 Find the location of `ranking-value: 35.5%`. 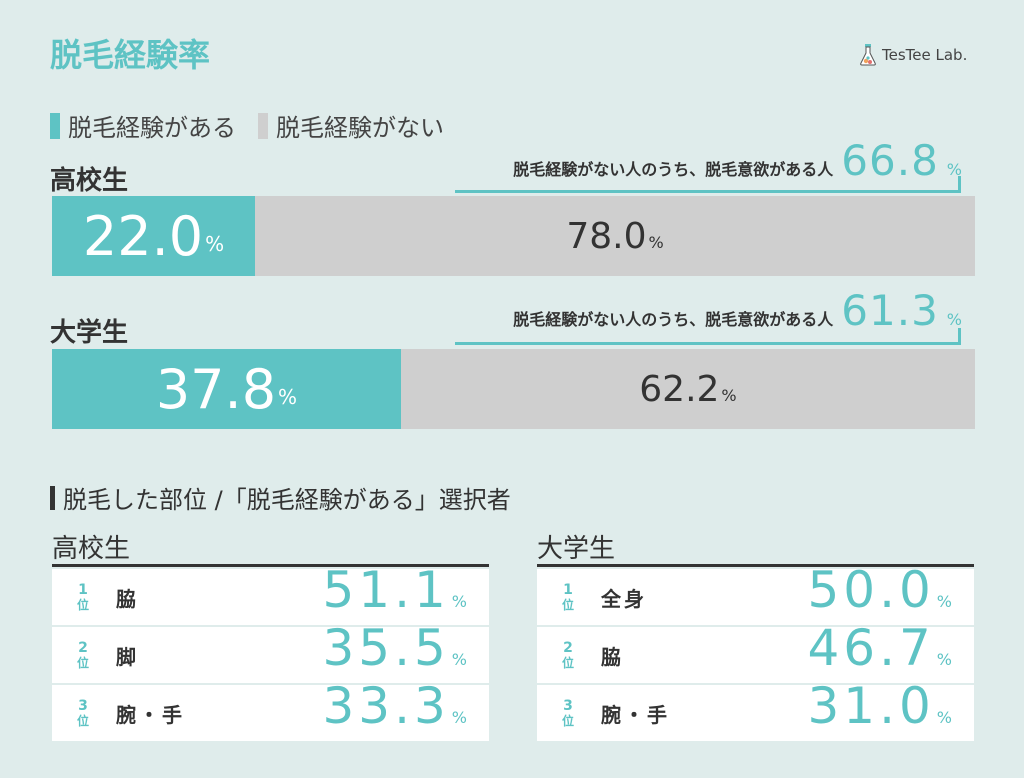

ranking-value: 35.5% is located at coordinates (394, 648).